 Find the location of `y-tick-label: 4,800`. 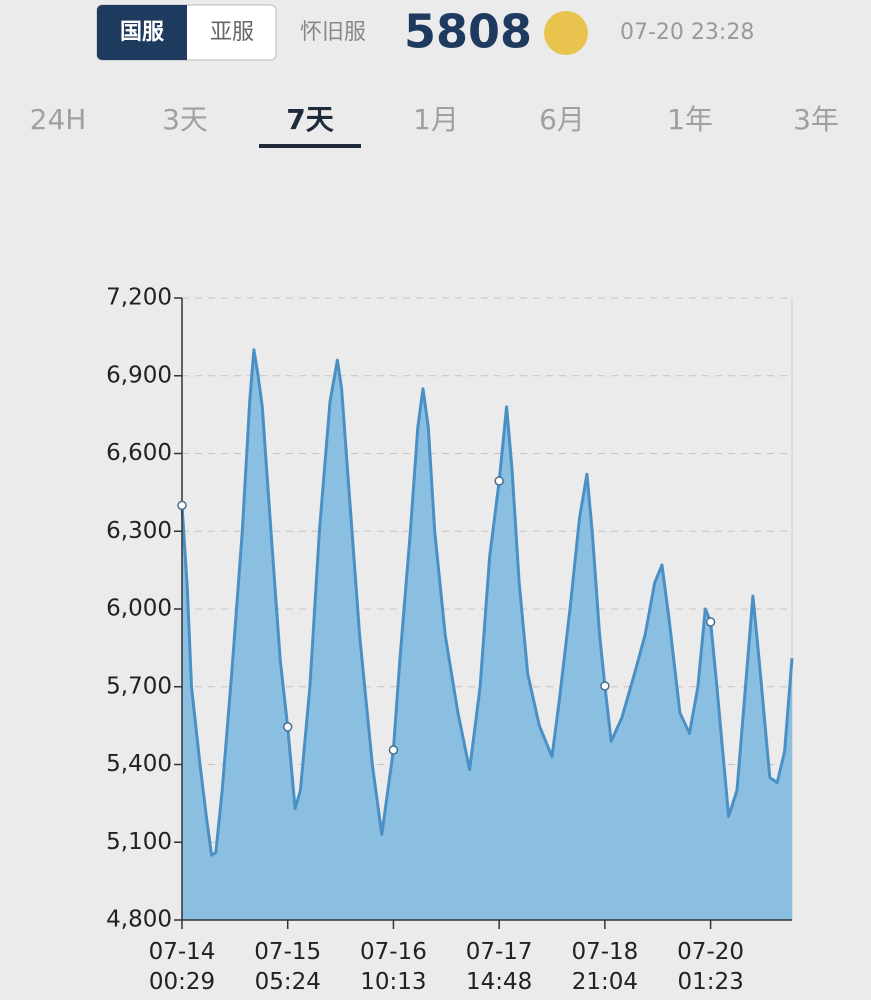

y-tick-label: 4,800 is located at coordinates (139, 920).